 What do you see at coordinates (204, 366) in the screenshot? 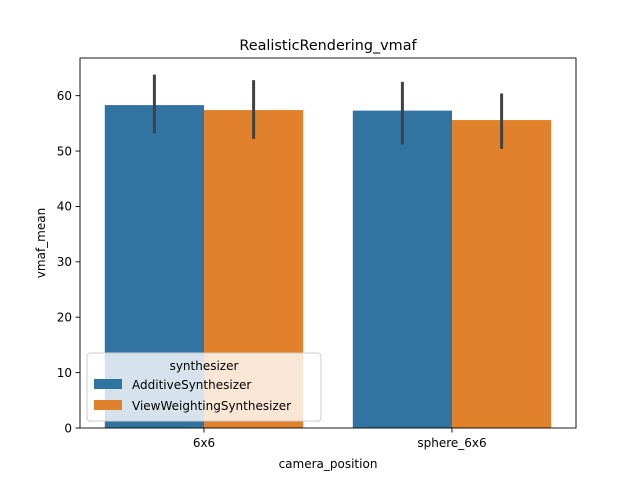
I see `legend-title: synthesizer` at bounding box center [204, 366].